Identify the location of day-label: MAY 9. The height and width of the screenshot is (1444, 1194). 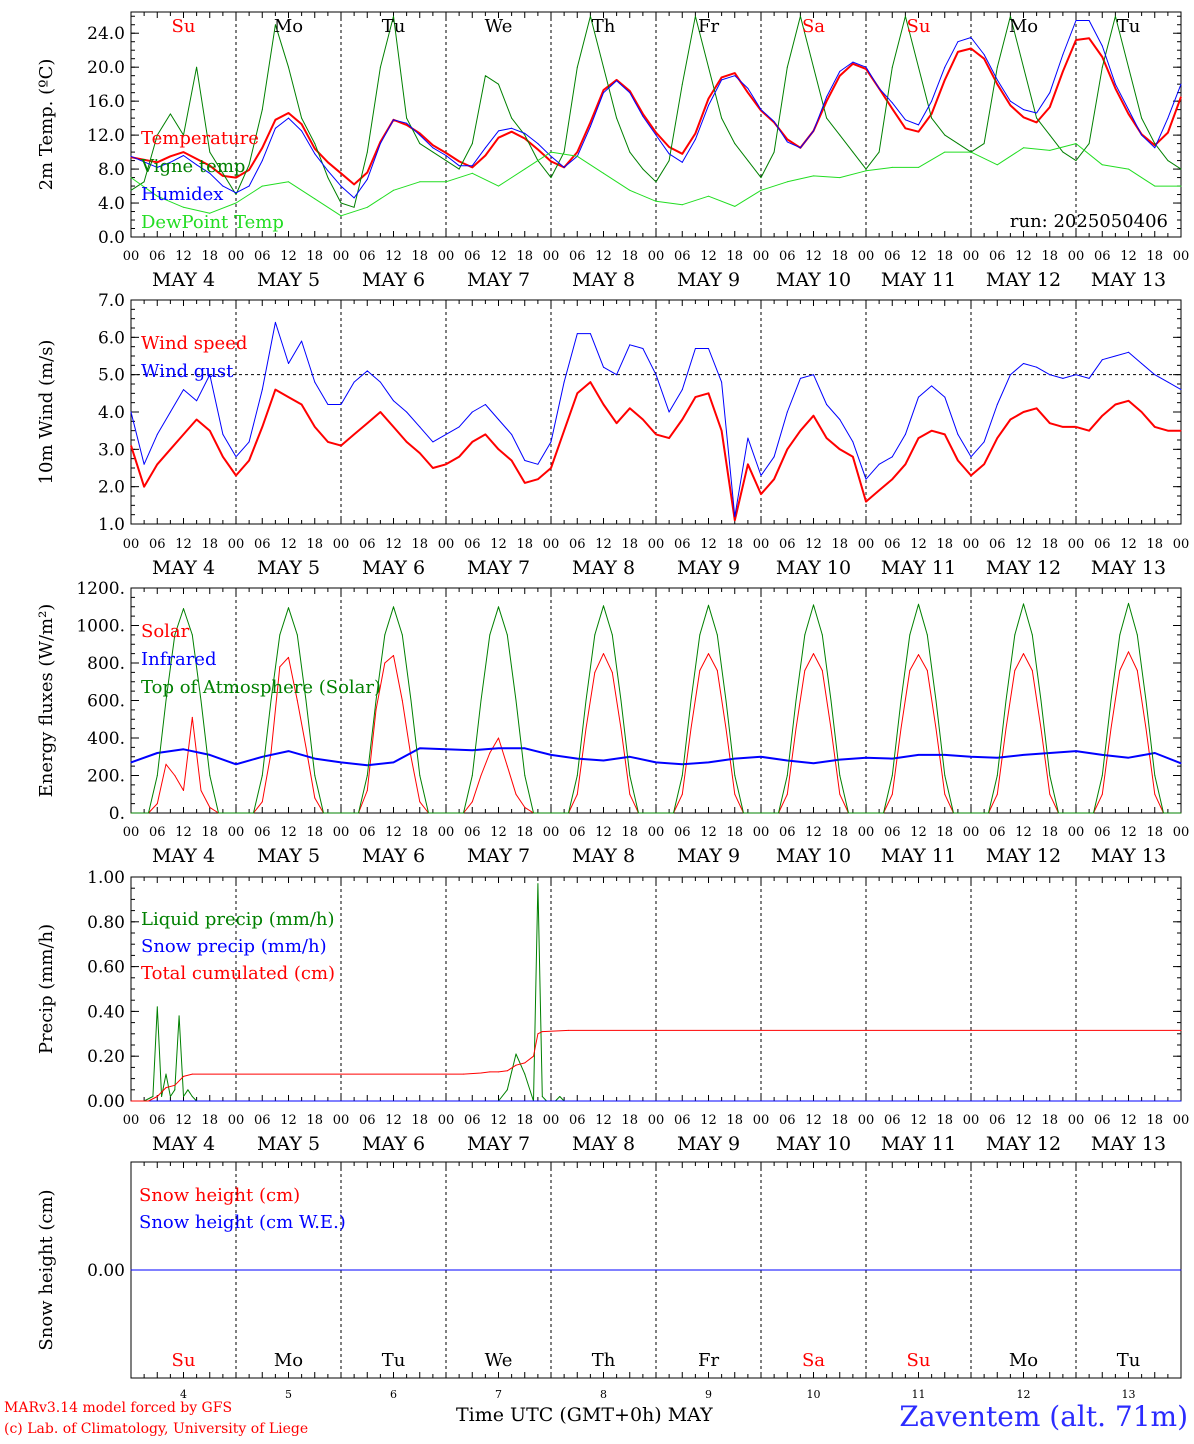
(708, 568).